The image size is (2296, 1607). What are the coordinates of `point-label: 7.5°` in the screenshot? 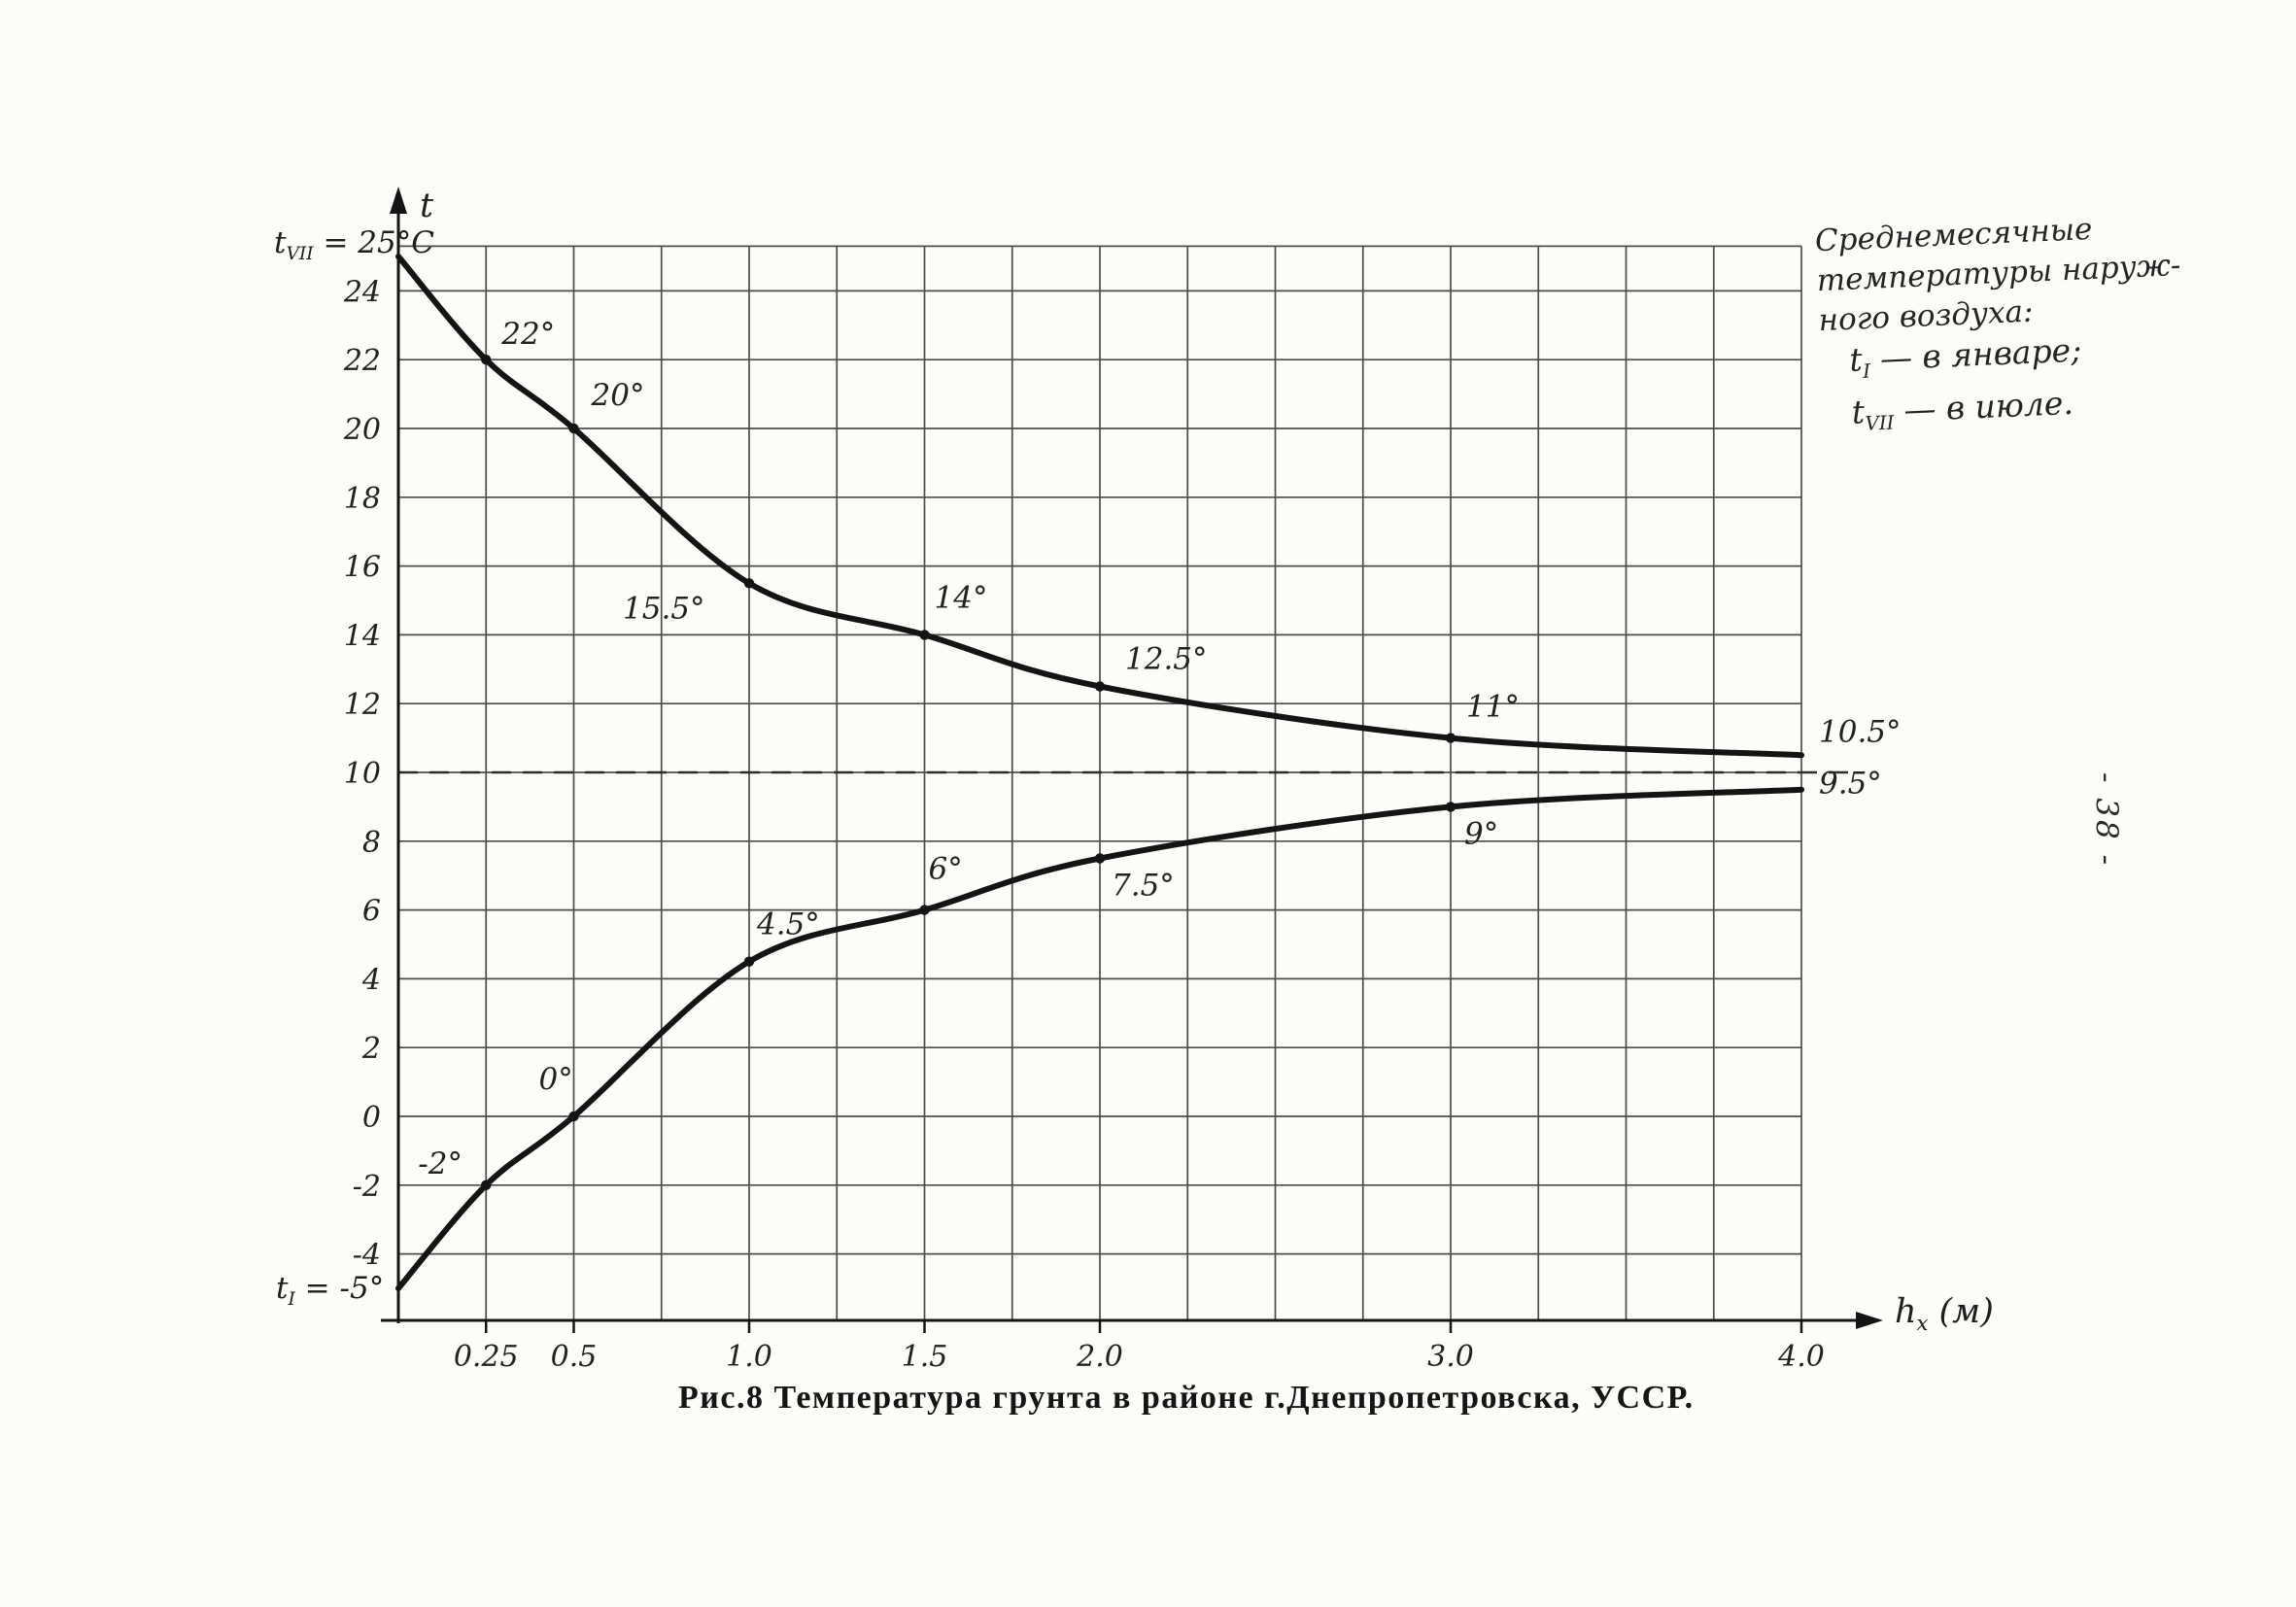 It's located at (1143, 886).